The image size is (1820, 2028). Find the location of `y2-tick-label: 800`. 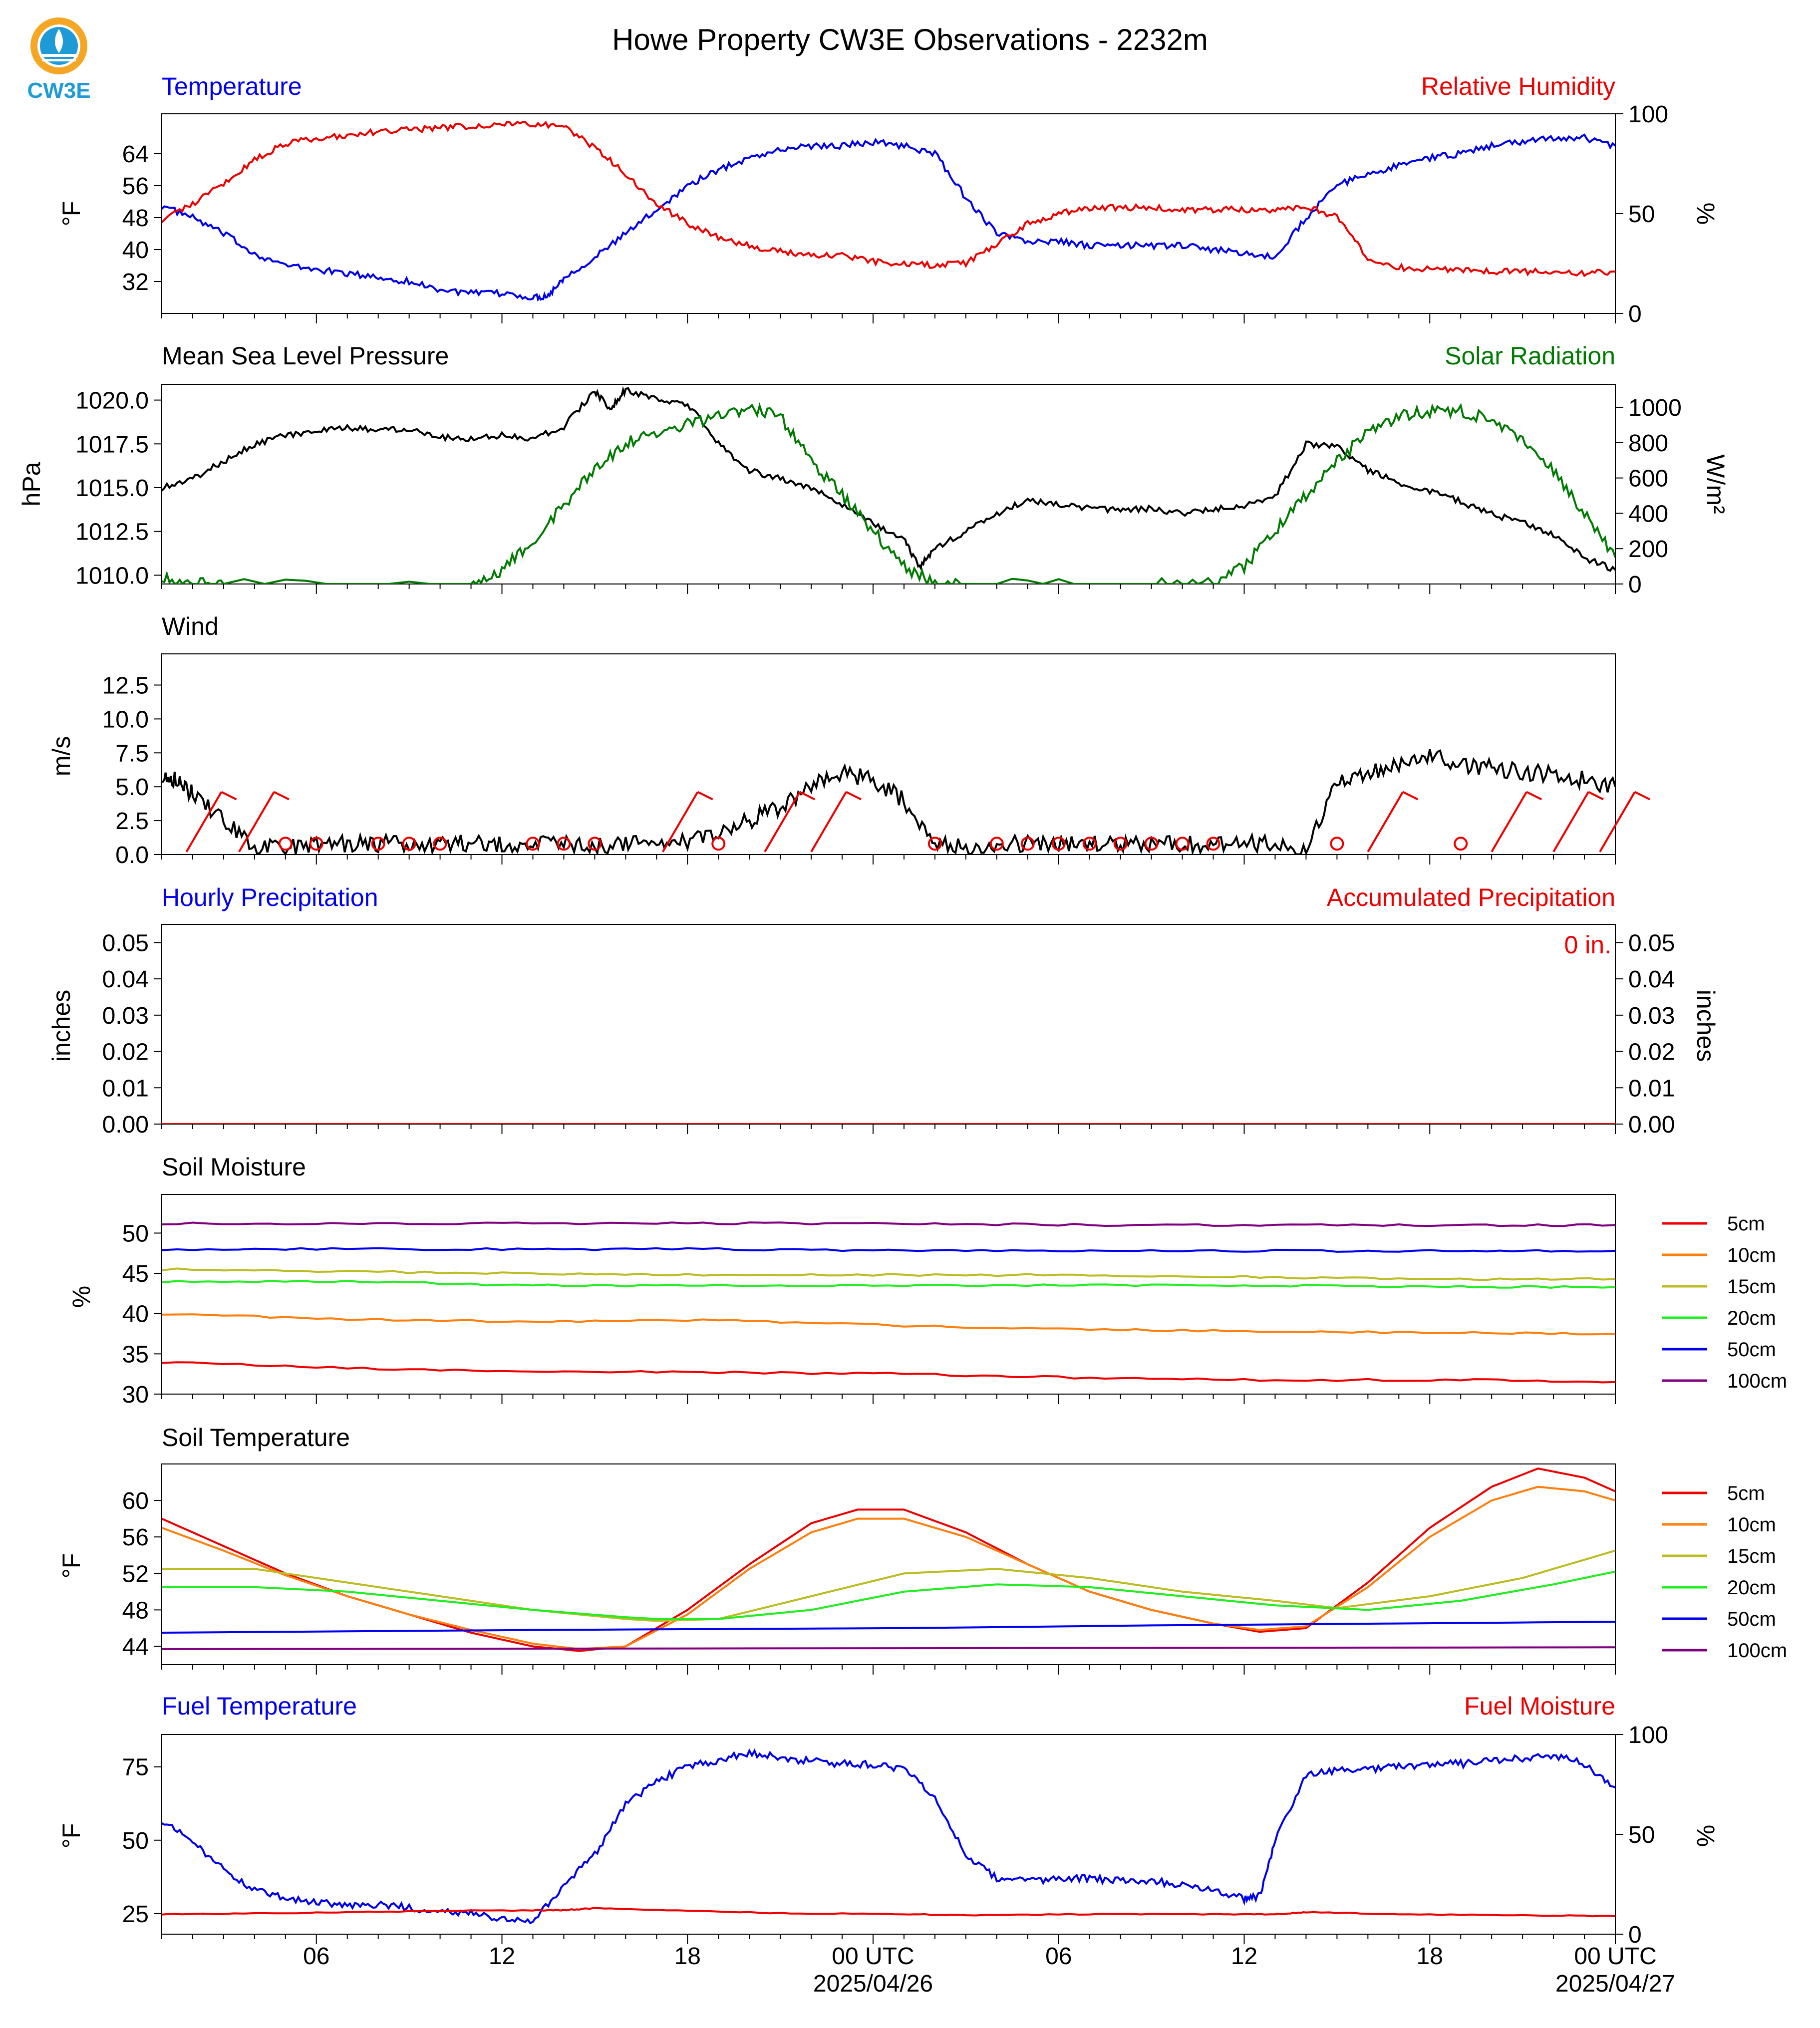

y2-tick-label: 800 is located at coordinates (1648, 443).